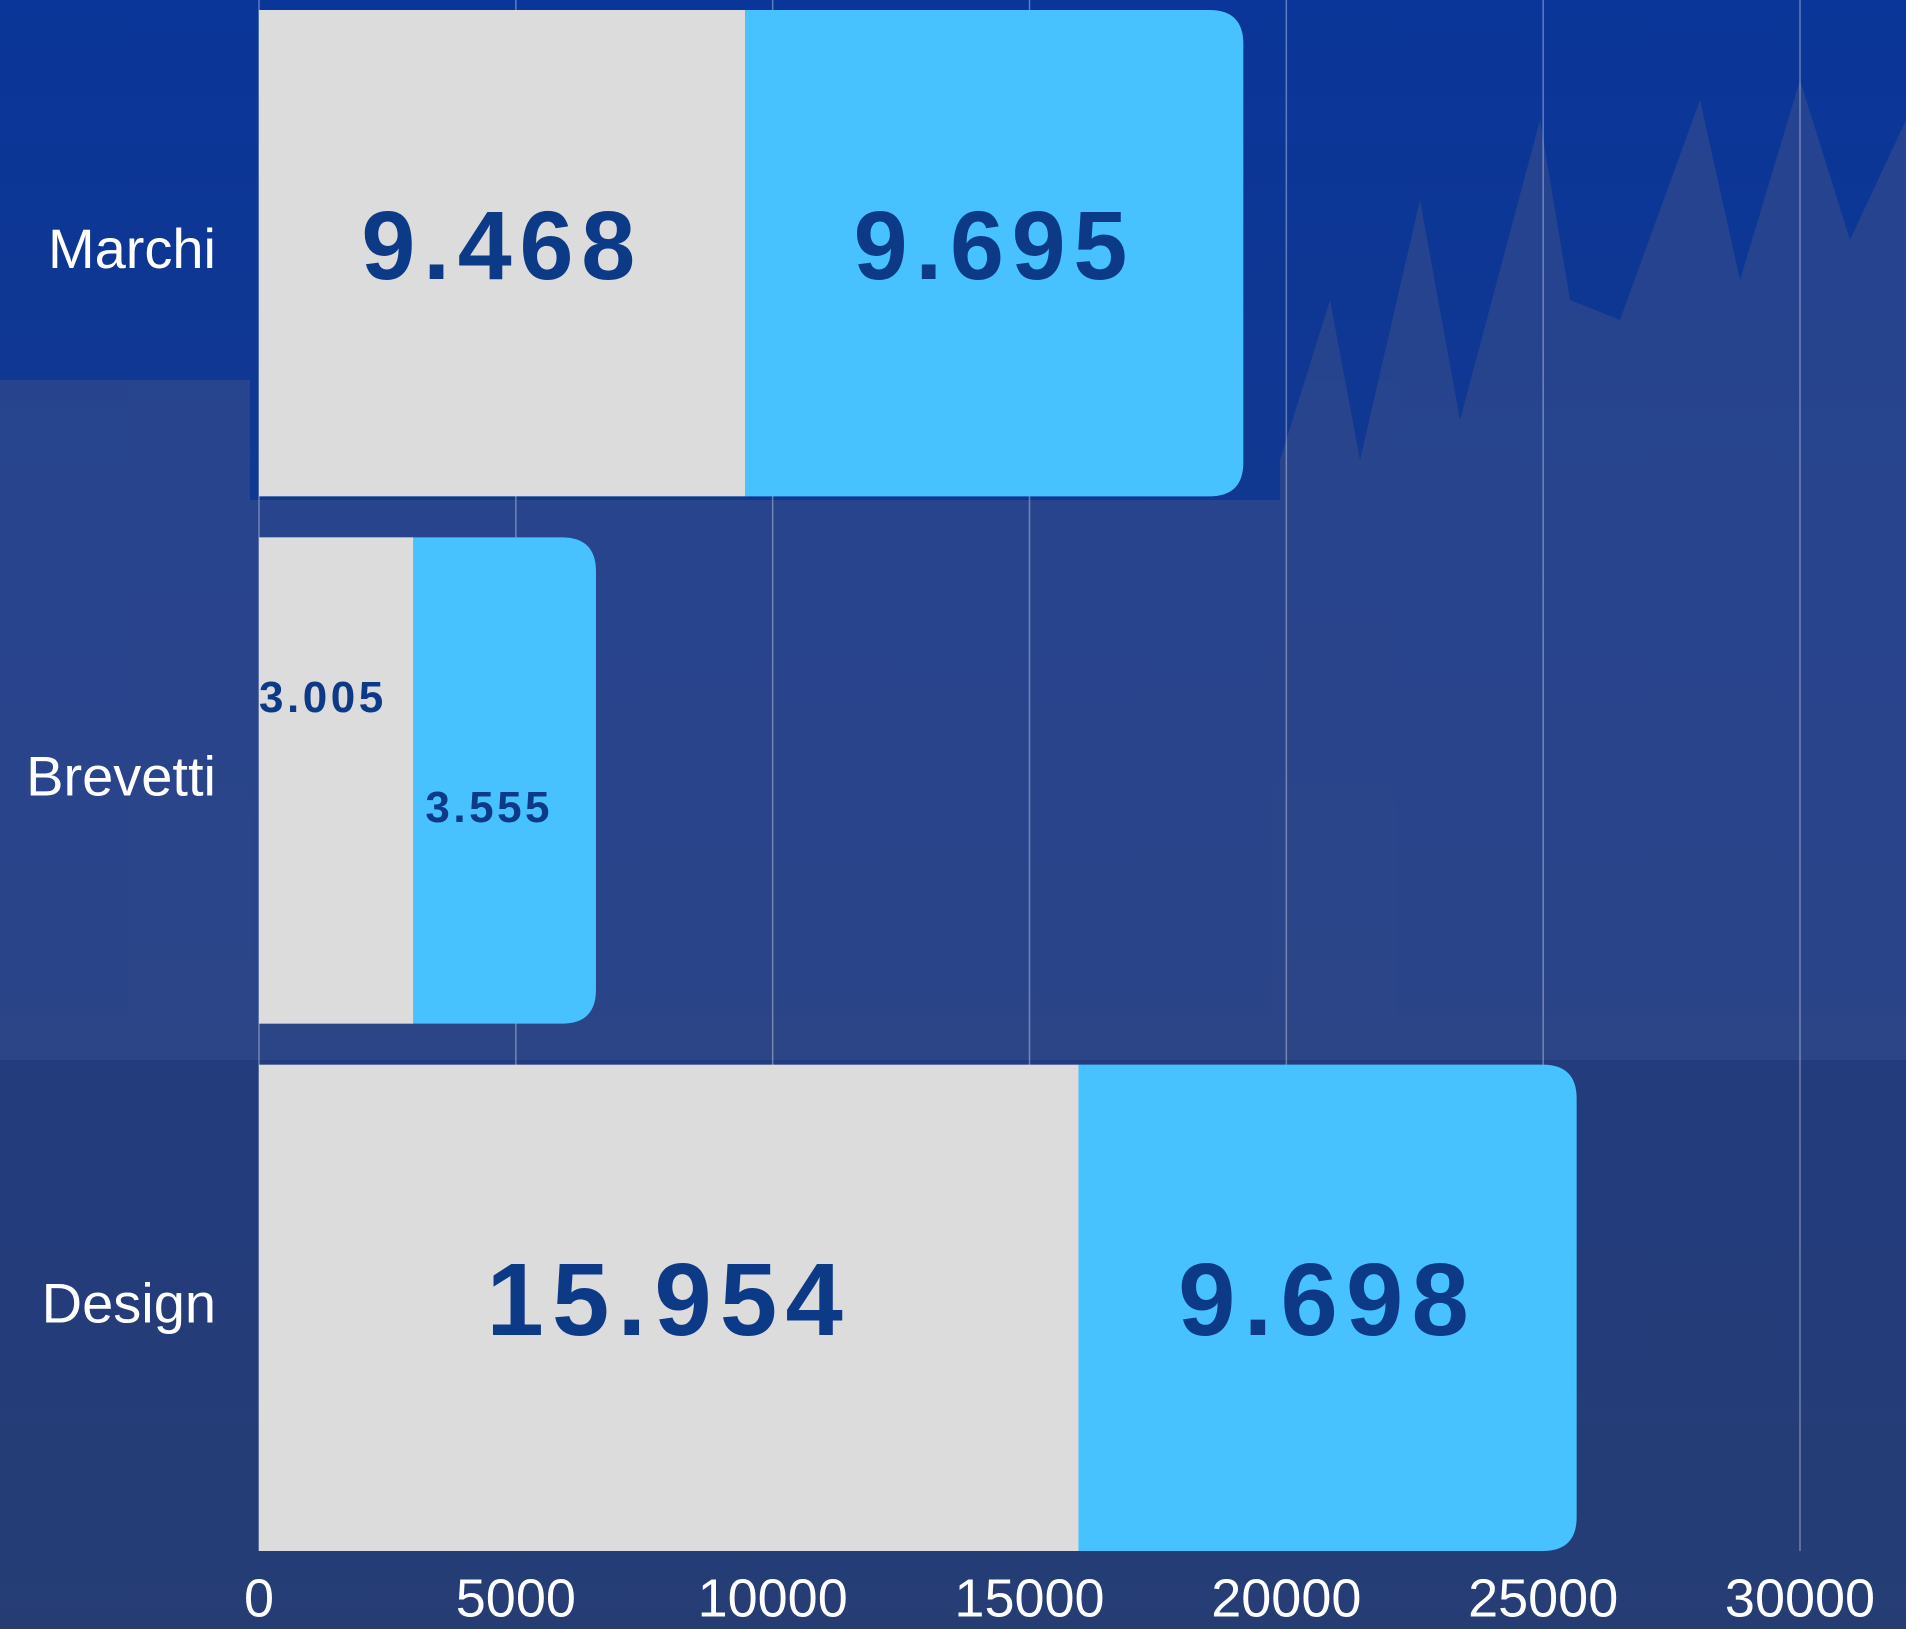 This screenshot has width=1906, height=1629. I want to click on x-tick-label: 20000, so click(1286, 1598).